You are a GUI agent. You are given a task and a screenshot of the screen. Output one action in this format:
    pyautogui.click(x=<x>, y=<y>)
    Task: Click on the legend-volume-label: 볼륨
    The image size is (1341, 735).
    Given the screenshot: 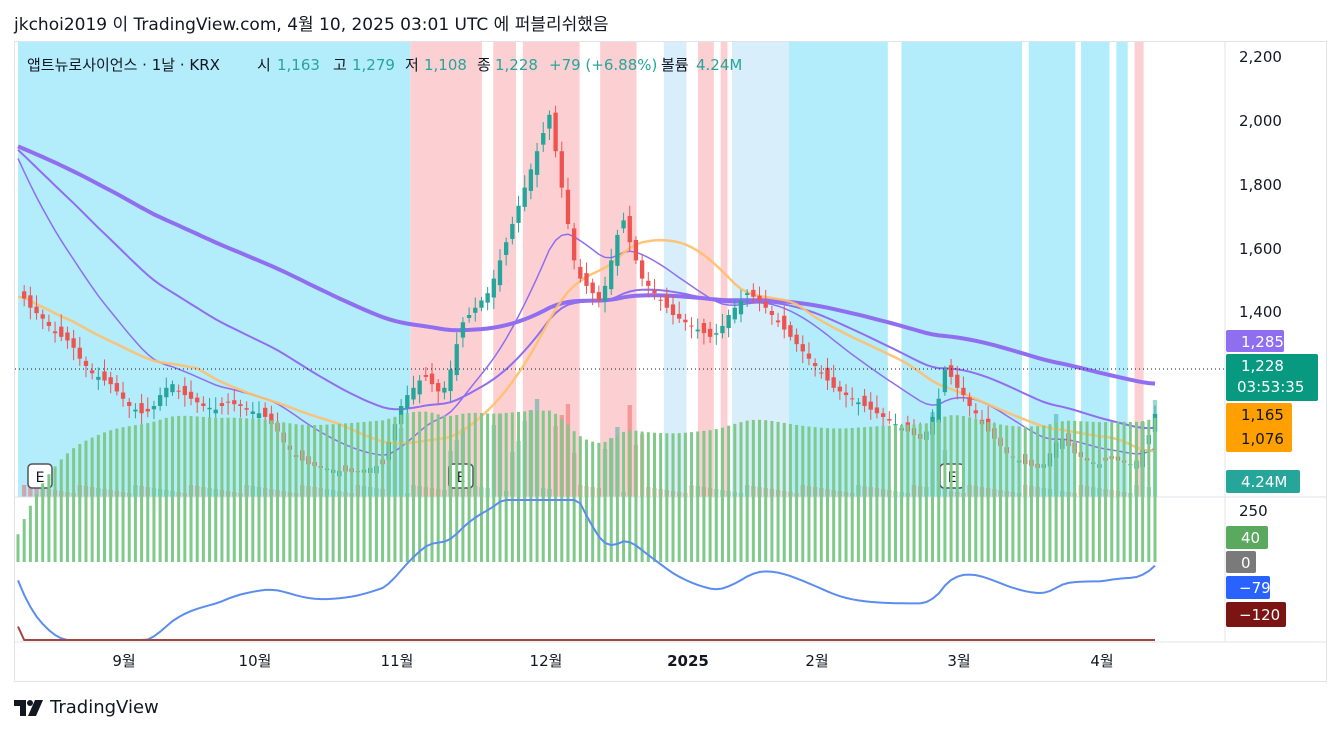 What is the action you would take?
    pyautogui.click(x=675, y=65)
    